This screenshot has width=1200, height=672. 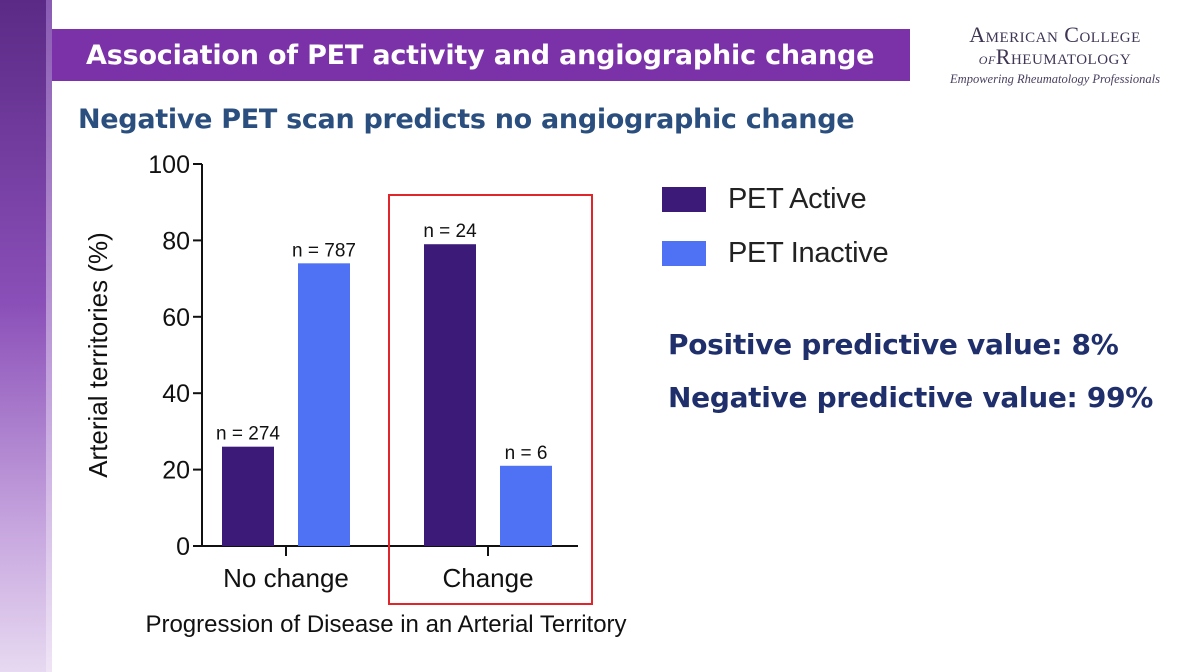 I want to click on data-label: n = 274, so click(x=248, y=434).